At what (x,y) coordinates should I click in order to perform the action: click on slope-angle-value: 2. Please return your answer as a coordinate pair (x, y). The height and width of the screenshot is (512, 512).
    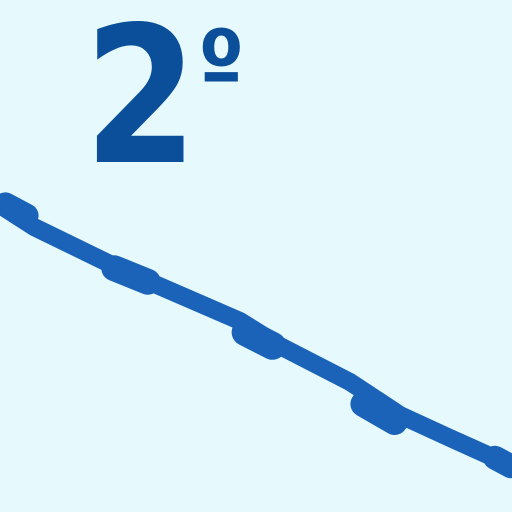
    Looking at the image, I should click on (141, 103).